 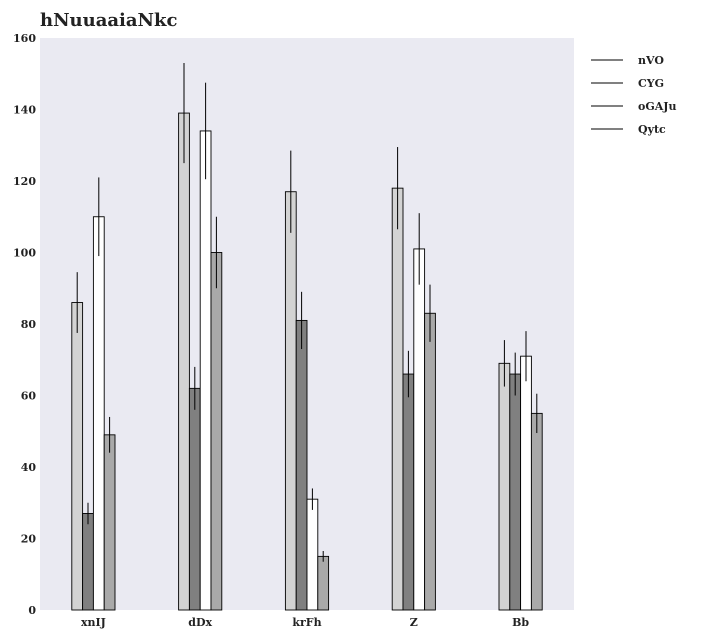 What do you see at coordinates (657, 106) in the screenshot?
I see `legend-label: oGAJu` at bounding box center [657, 106].